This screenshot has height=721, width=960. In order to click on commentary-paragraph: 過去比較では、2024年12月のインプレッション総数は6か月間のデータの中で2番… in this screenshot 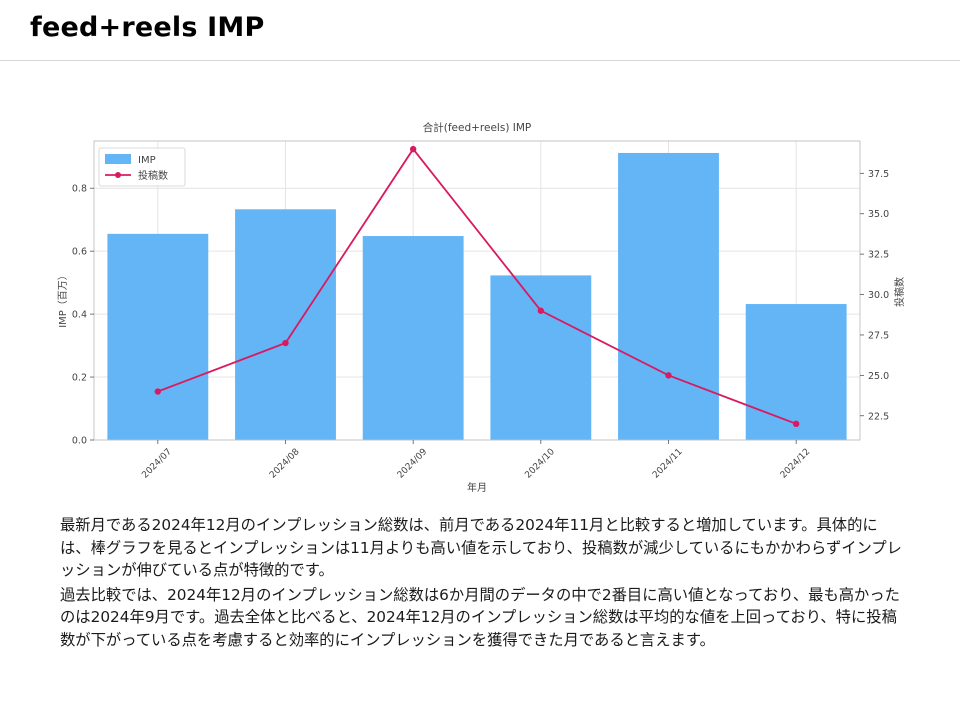, I will do `click(480, 617)`.